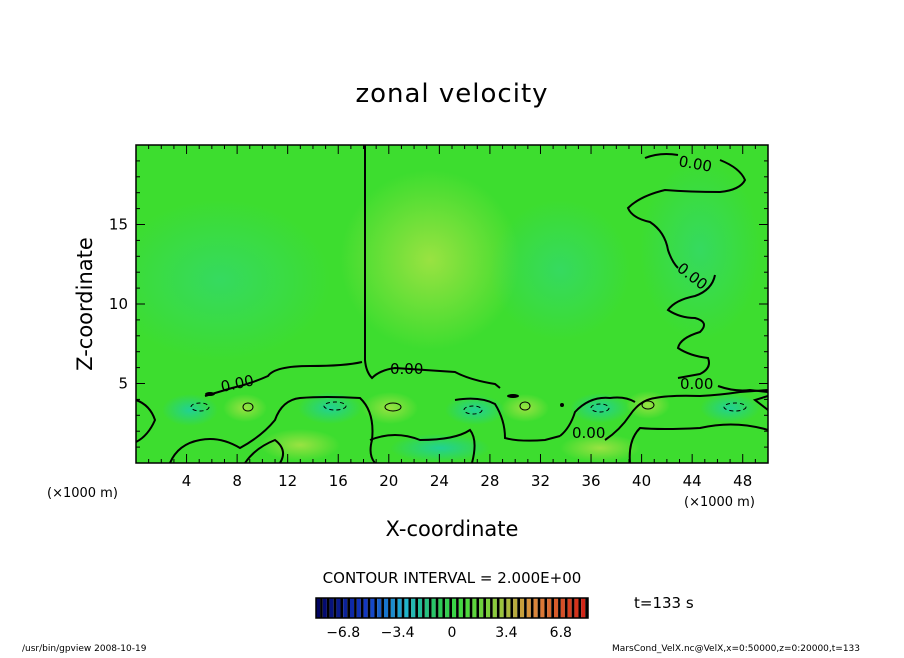  I want to click on y-axis-title: Z-coordinate, so click(85, 304).